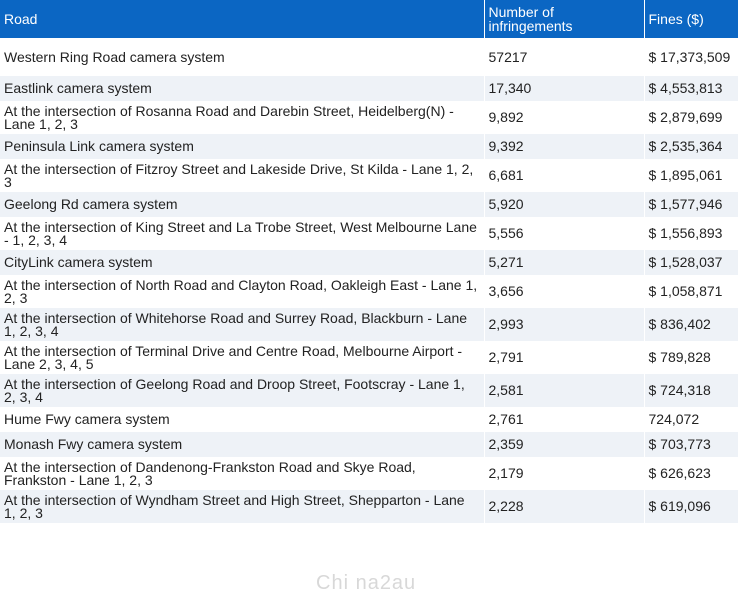  I want to click on header-road: Road, so click(242, 19).